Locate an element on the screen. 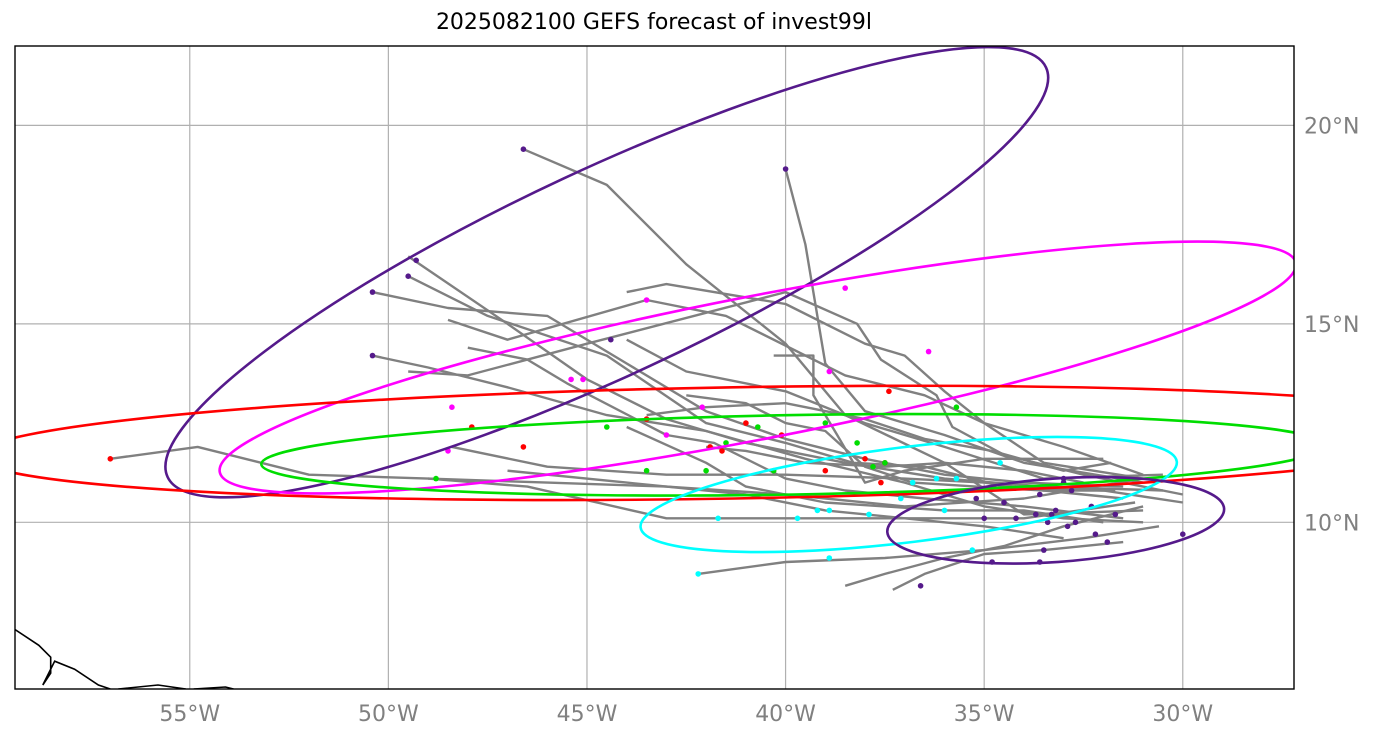  probability-ellipse-day1 is located at coordinates (909, 494).